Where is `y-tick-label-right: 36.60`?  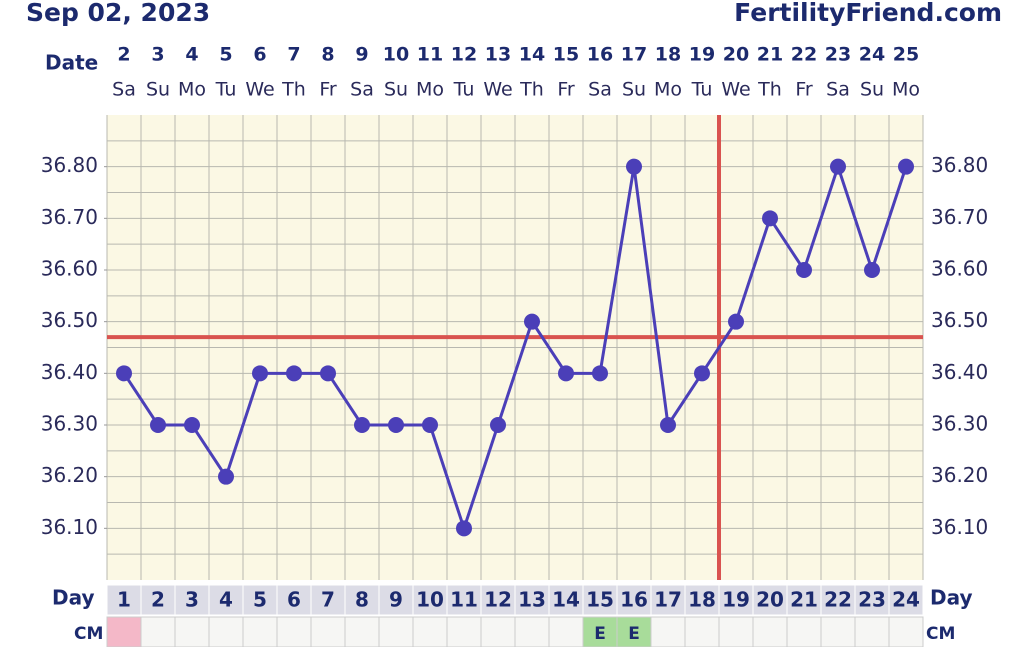 y-tick-label-right: 36.60 is located at coordinates (959, 269).